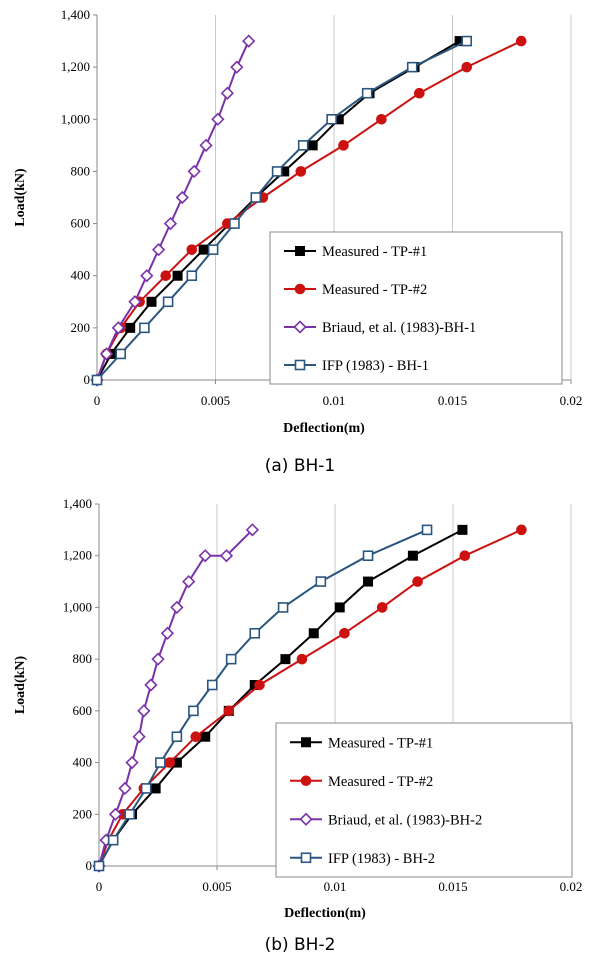 This screenshot has width=600, height=974. What do you see at coordinates (452, 886) in the screenshot?
I see `x-tick-label: 0.015` at bounding box center [452, 886].